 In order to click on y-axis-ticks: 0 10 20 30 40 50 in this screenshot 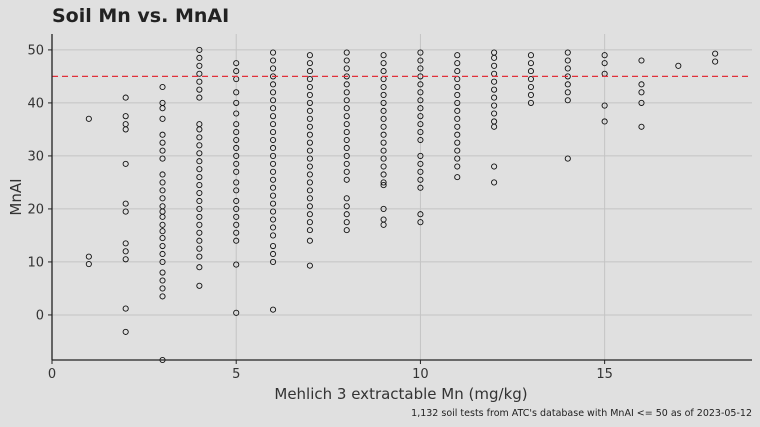, I will do `click(39, 183)`.